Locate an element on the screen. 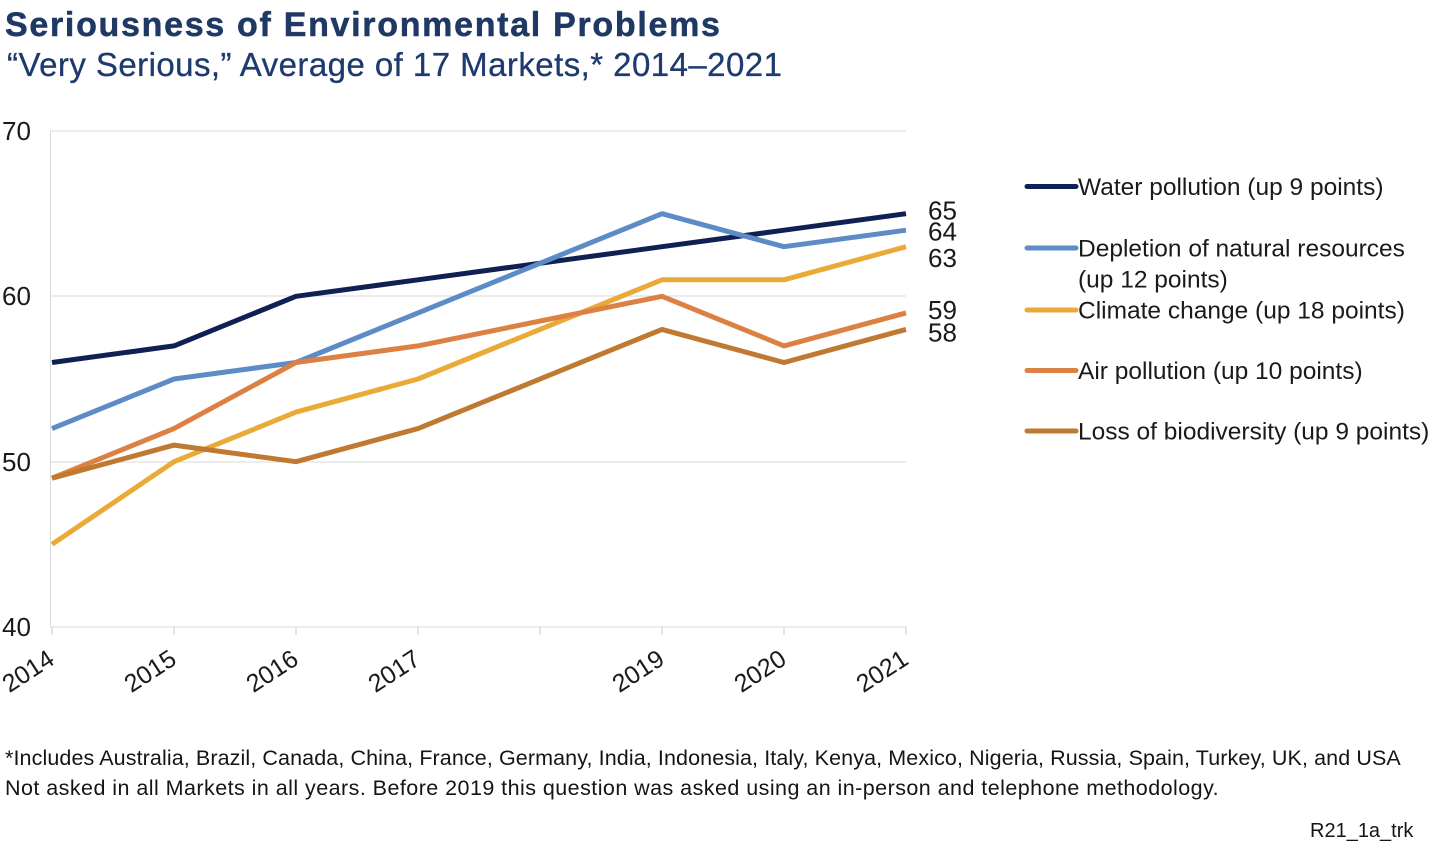 This screenshot has width=1430, height=858. svg-text: 58 is located at coordinates (942, 333).